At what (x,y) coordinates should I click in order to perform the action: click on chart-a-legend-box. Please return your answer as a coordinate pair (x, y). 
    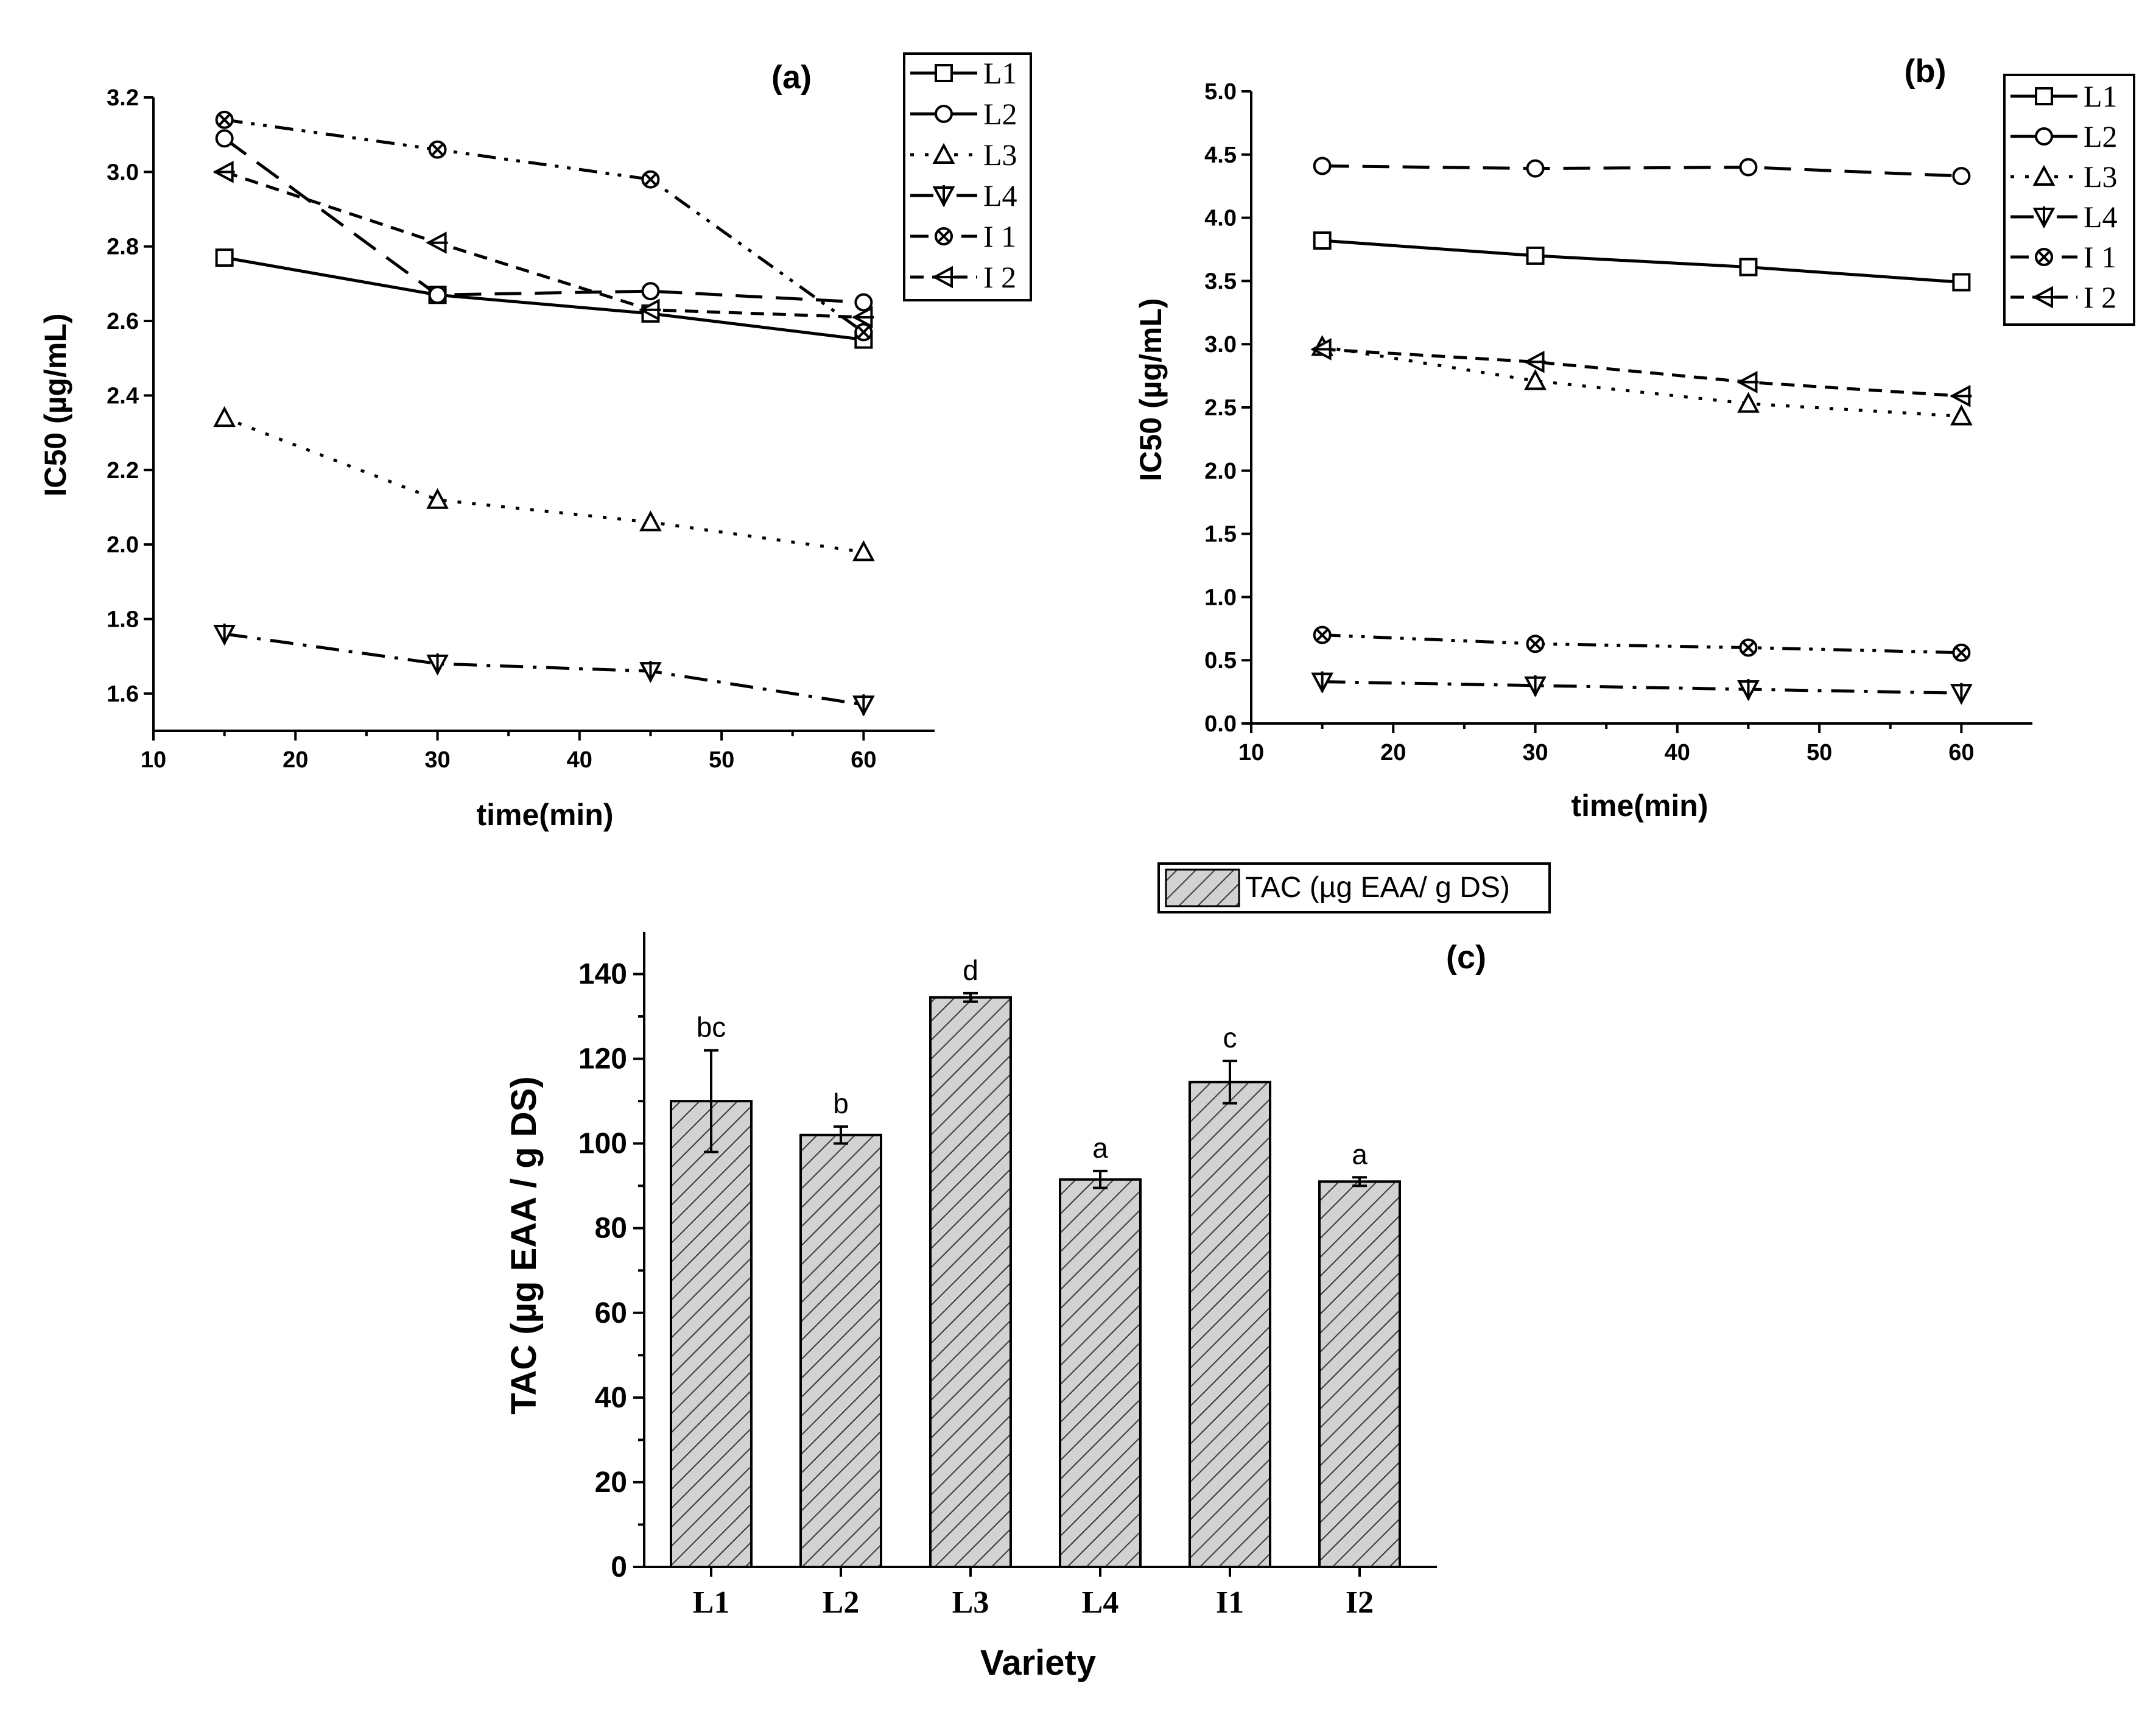
    Looking at the image, I should click on (967, 177).